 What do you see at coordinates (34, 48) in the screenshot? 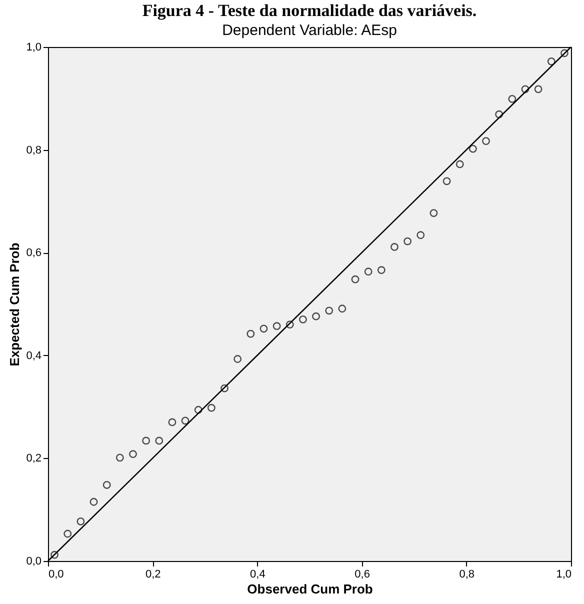
I see `y-tick-label: 1,0` at bounding box center [34, 48].